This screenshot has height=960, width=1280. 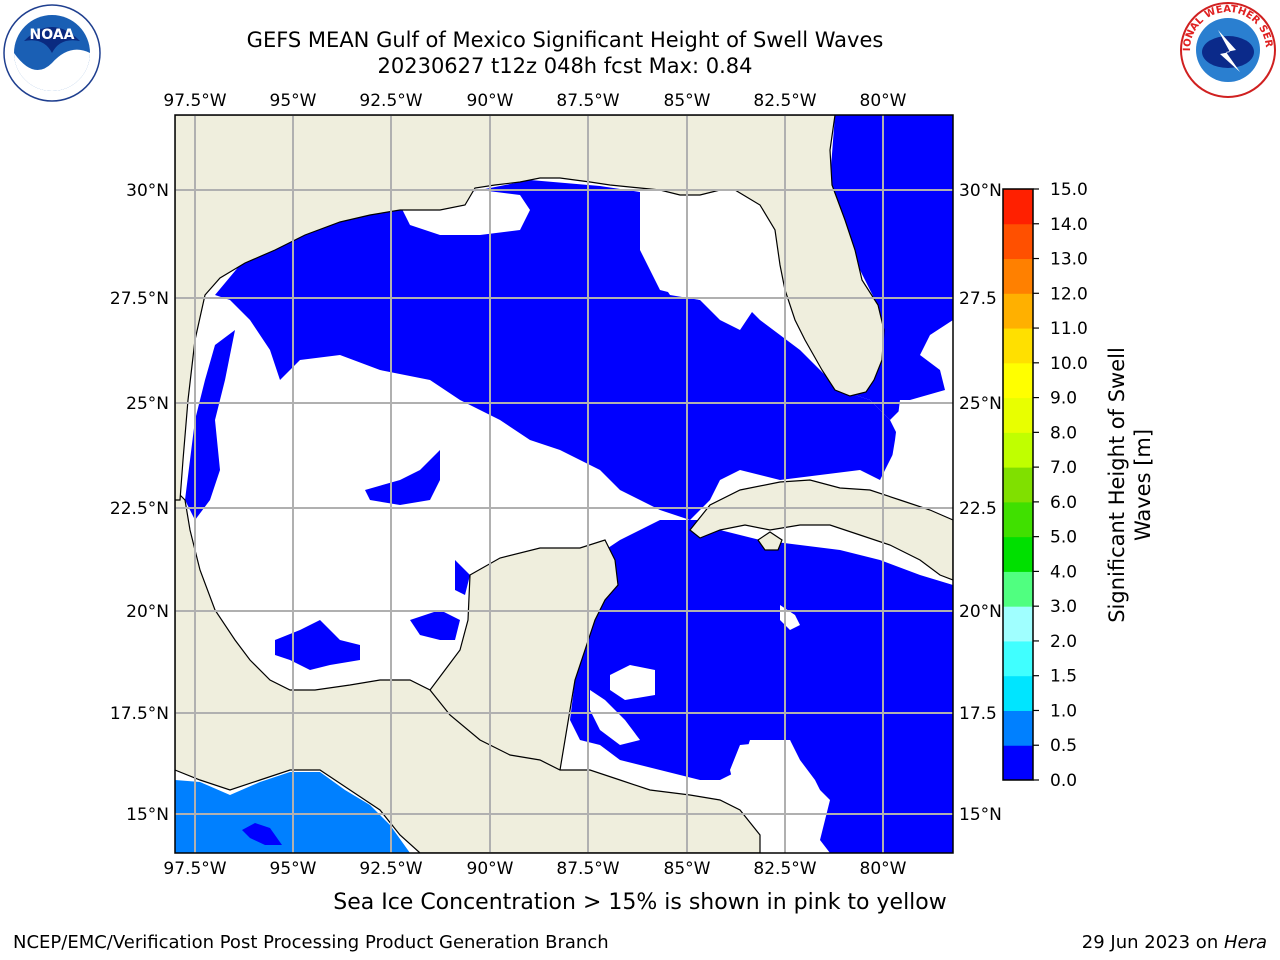 I want to click on latitude-label-right: 17.5, so click(x=978, y=714).